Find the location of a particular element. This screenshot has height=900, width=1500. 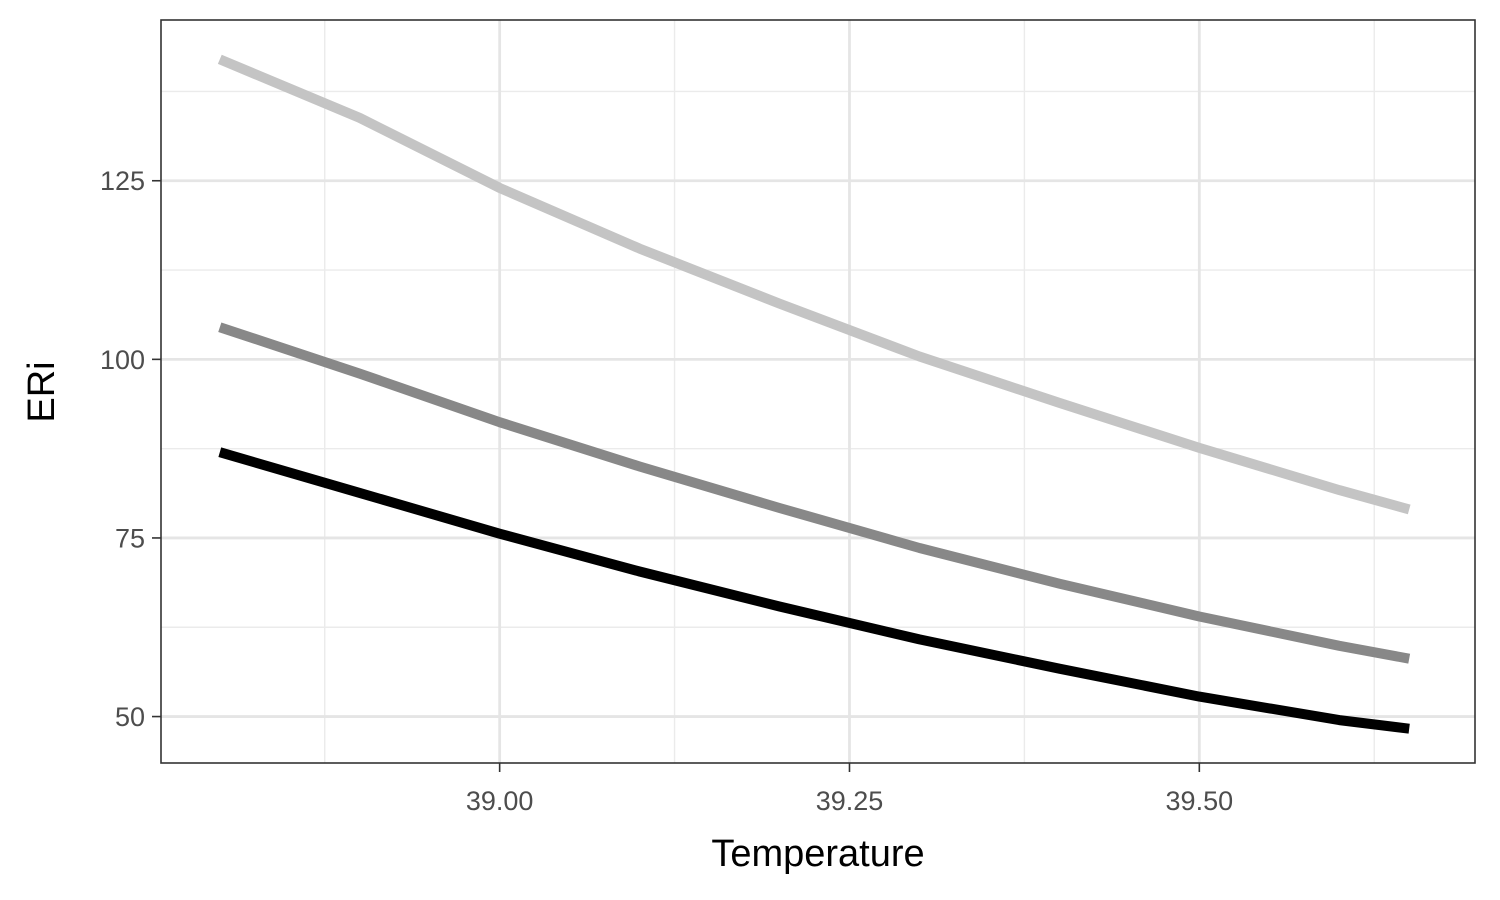

y-tick-label: 75 is located at coordinates (130, 538).